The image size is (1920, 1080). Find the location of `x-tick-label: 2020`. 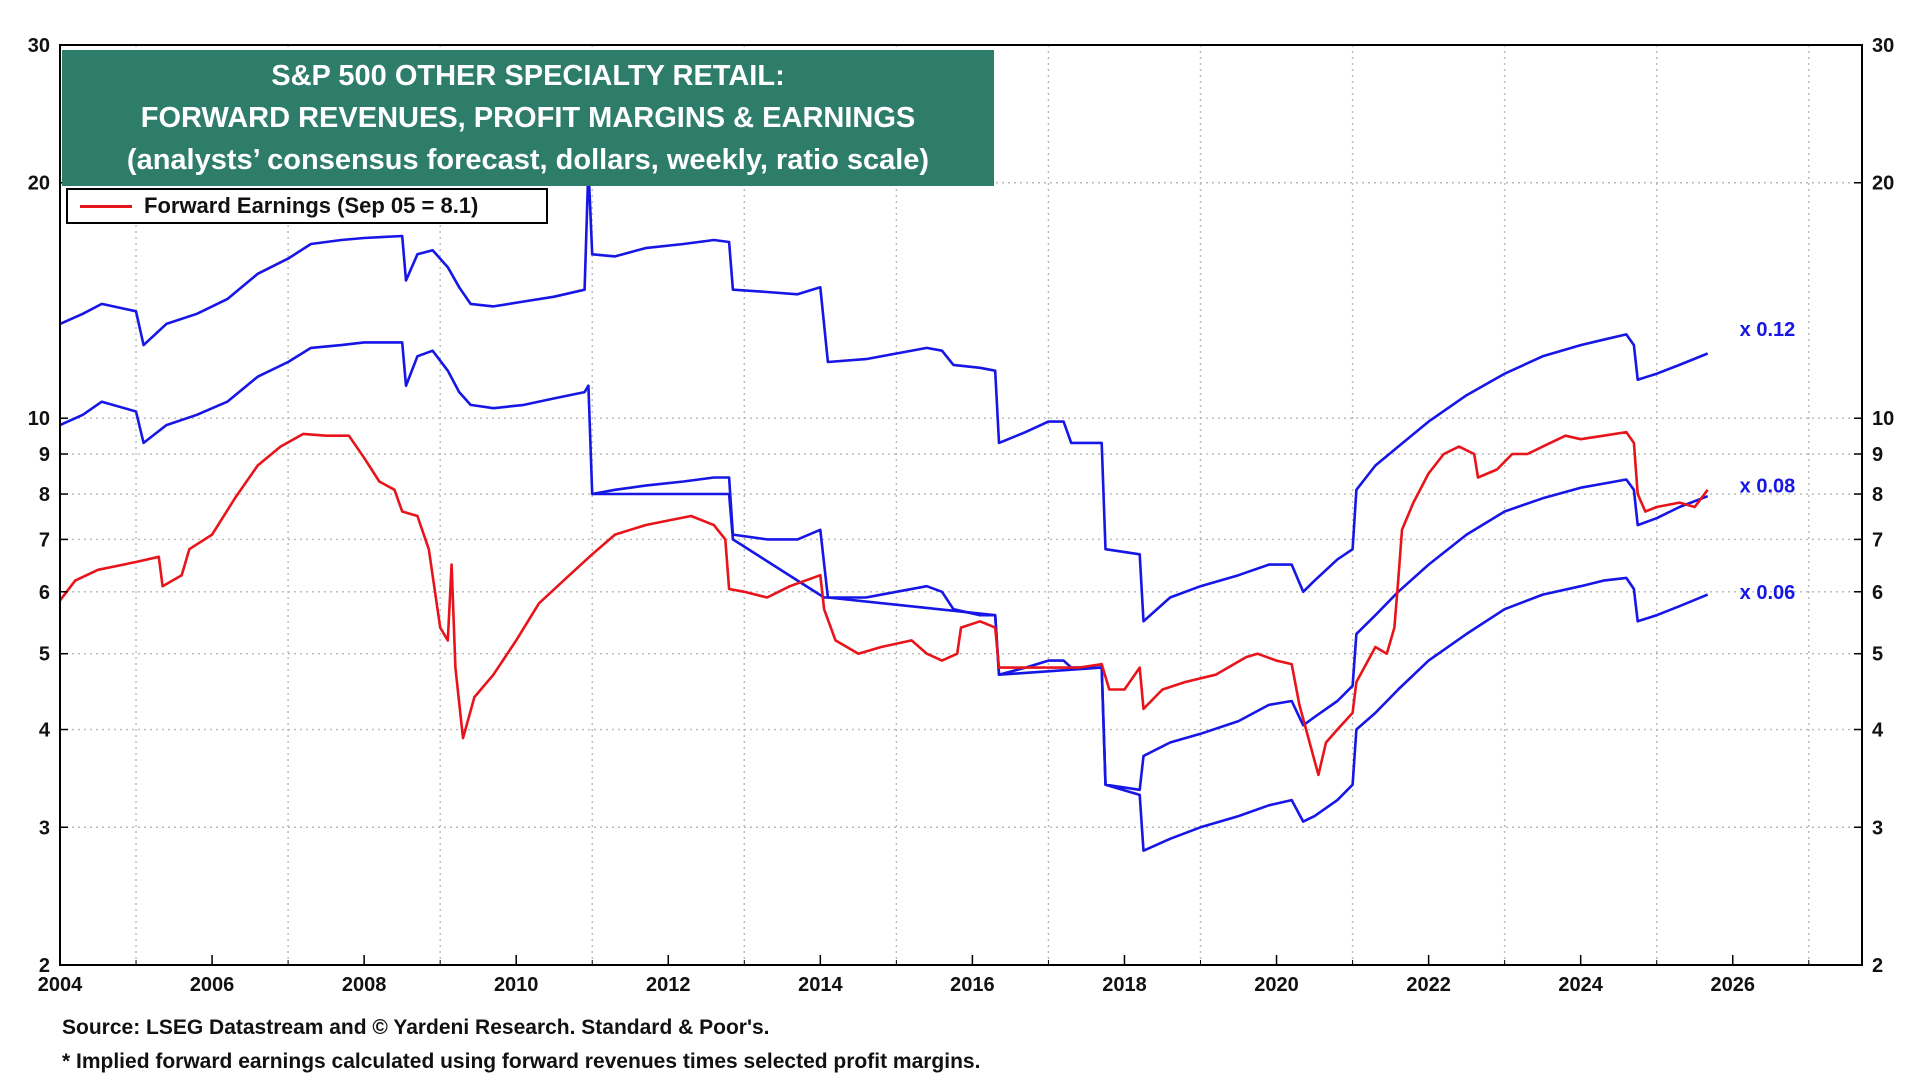

x-tick-label: 2020 is located at coordinates (1276, 985).